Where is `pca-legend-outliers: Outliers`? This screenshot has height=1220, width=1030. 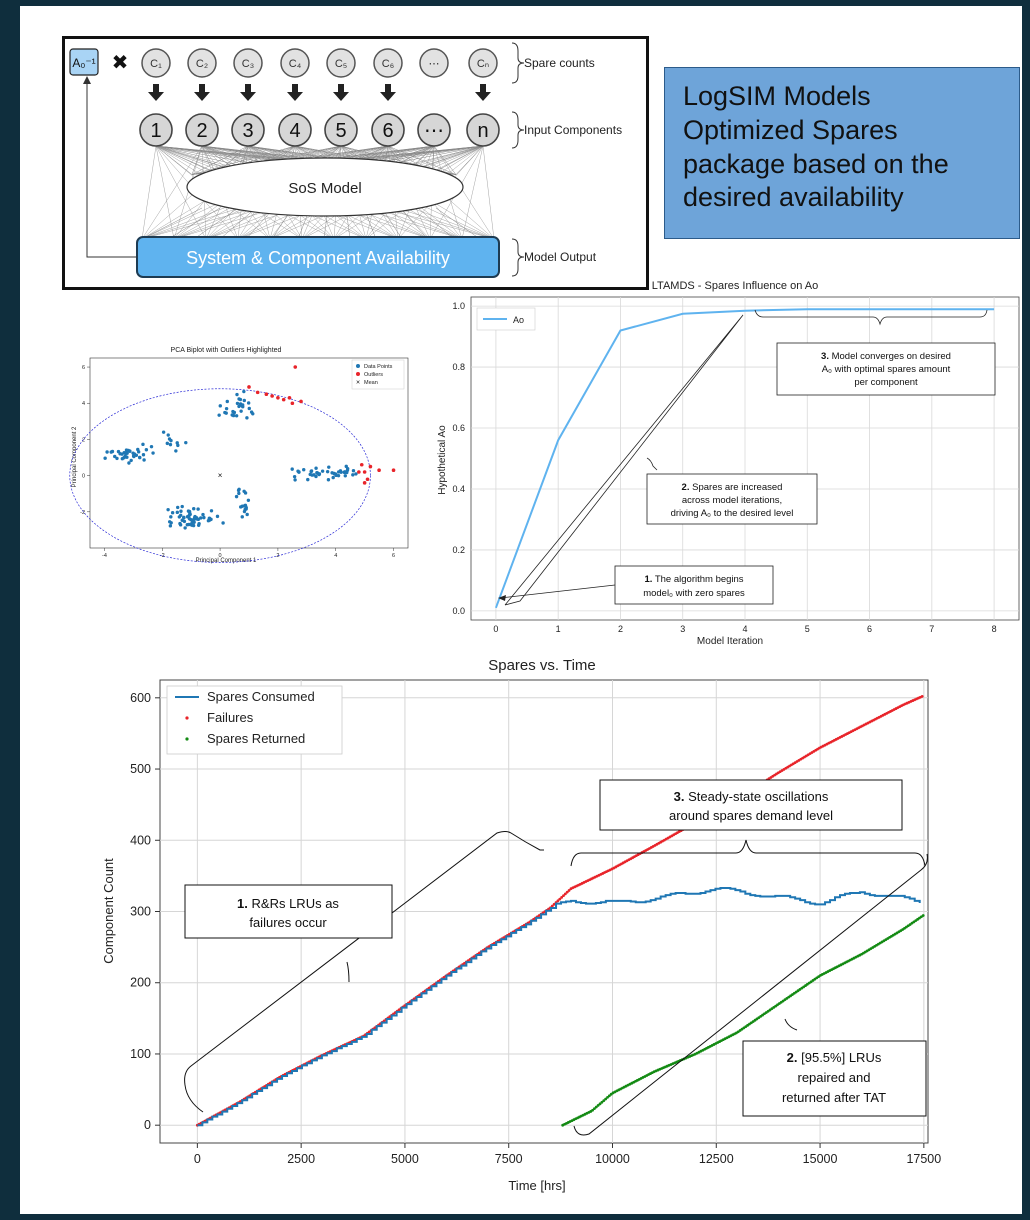 pca-legend-outliers: Outliers is located at coordinates (373, 375).